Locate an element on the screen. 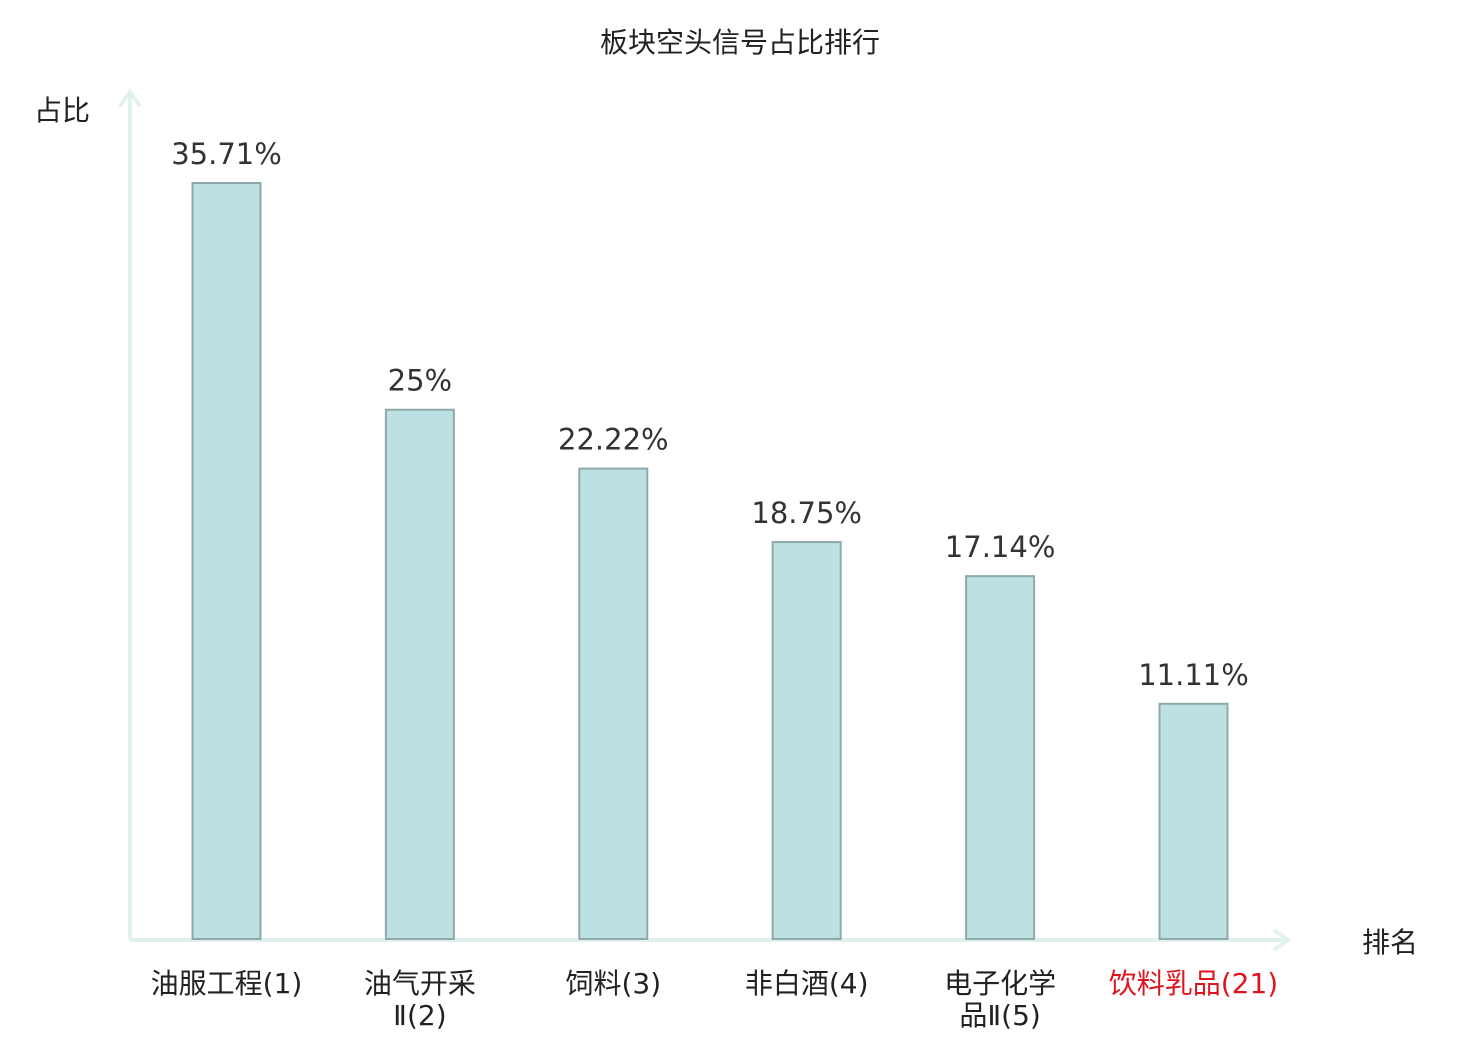  category-label-5: 电子化学品Ⅱ(5) is located at coordinates (1000, 999).